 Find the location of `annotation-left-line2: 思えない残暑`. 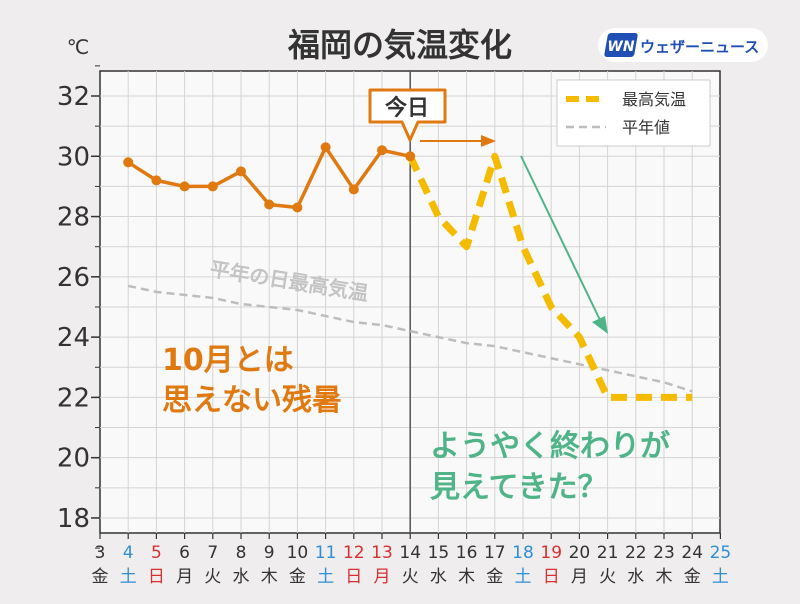

annotation-left-line2: 思えない残暑 is located at coordinates (252, 400).